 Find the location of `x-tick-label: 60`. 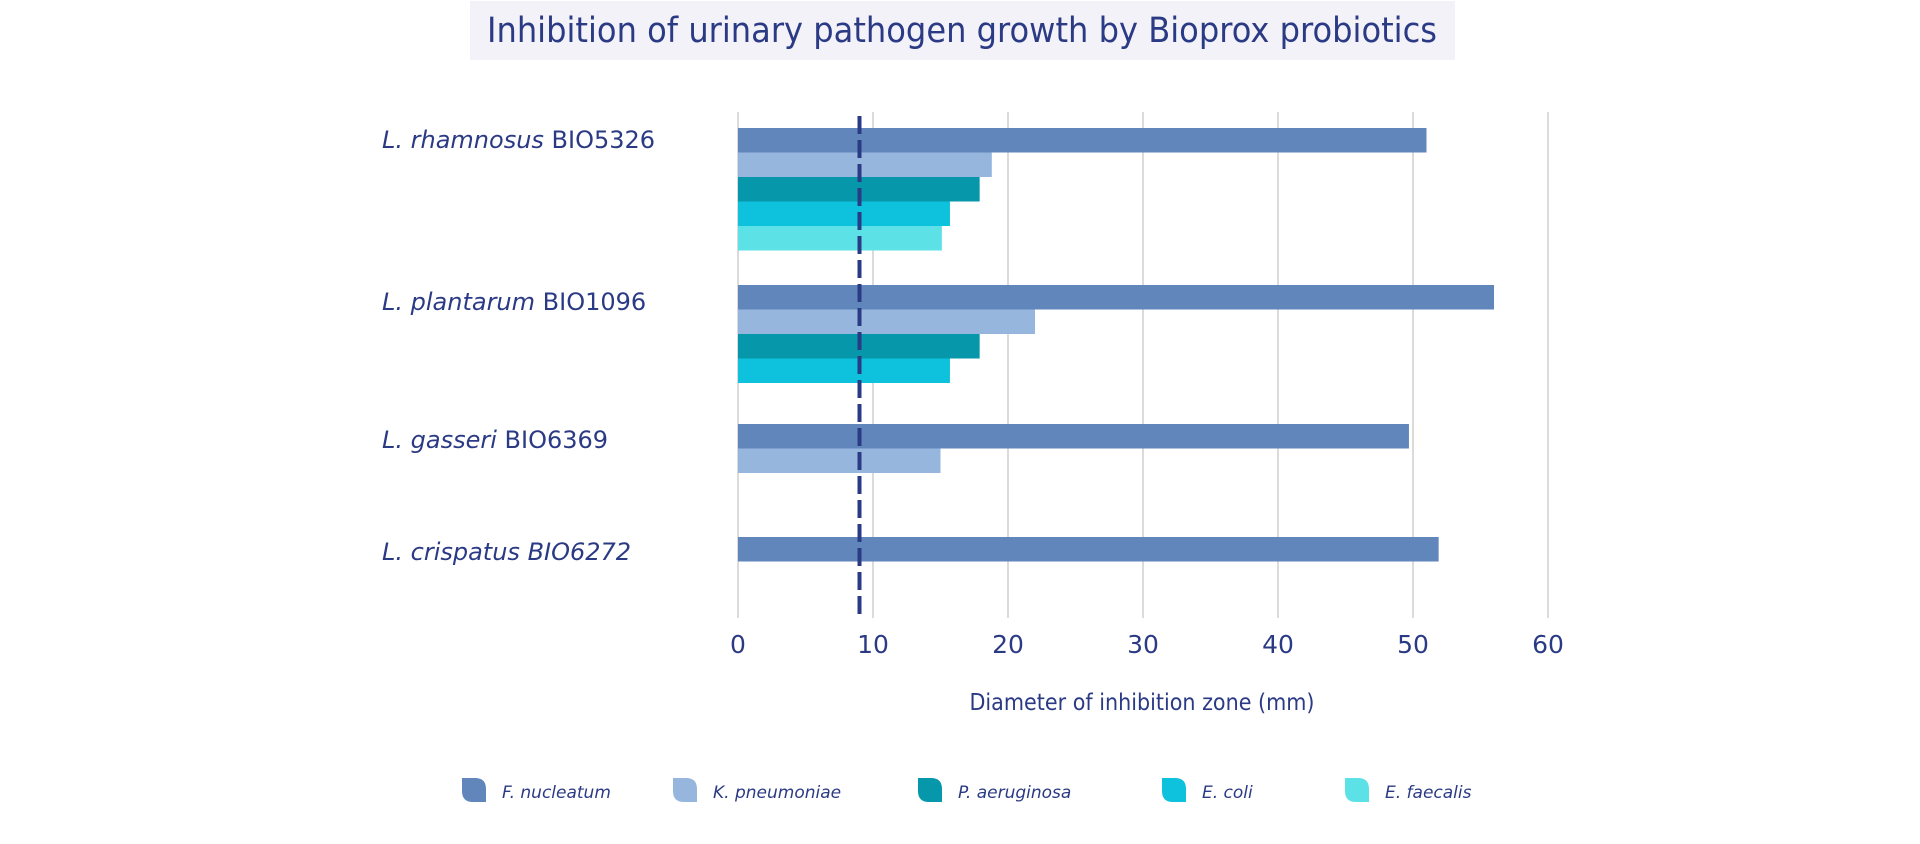

x-tick-label: 60 is located at coordinates (1548, 644).